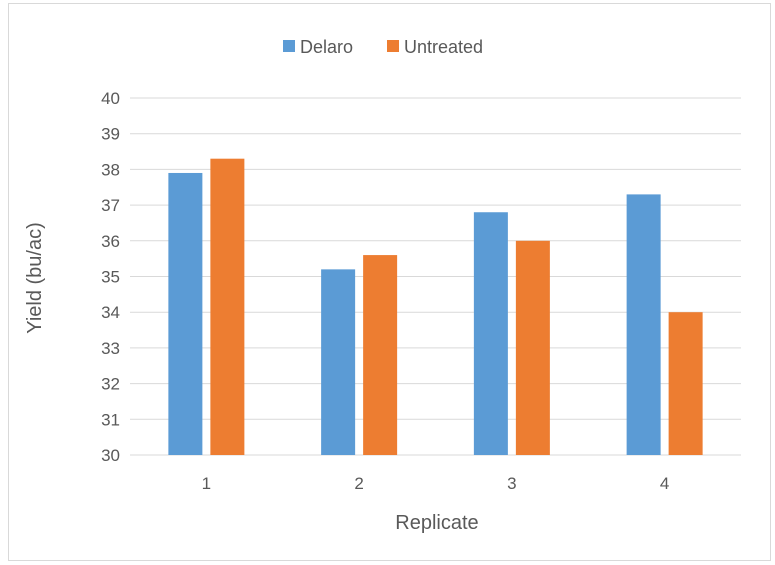 The image size is (775, 565). I want to click on legend-swatch-untreated, so click(393, 46).